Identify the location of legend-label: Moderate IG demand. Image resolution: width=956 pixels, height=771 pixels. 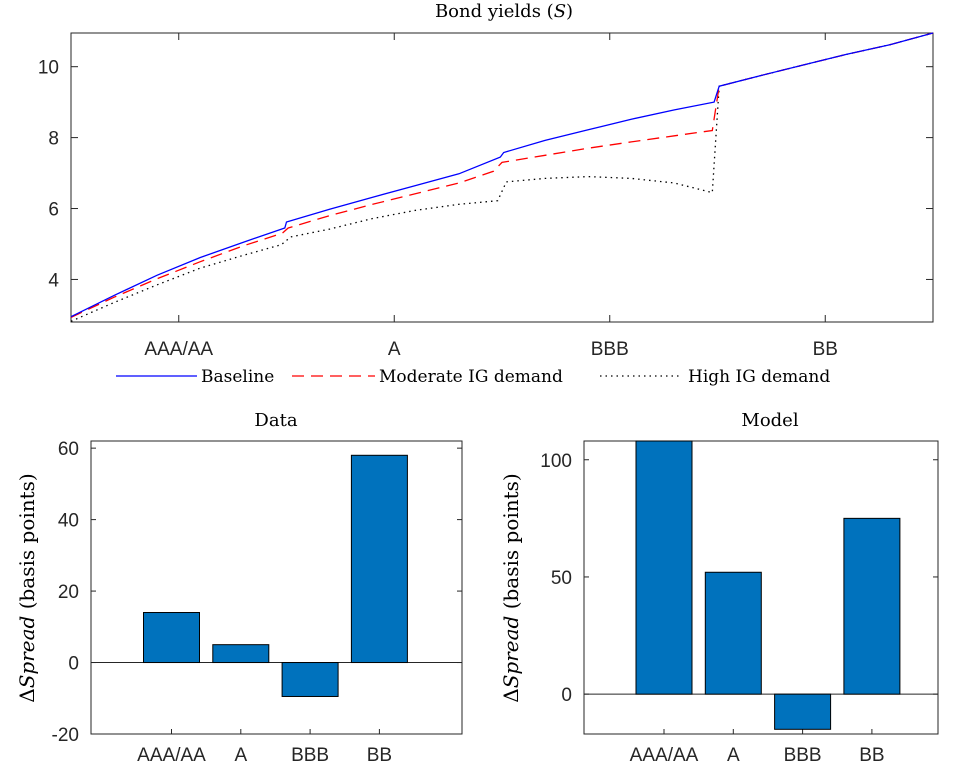
(471, 377).